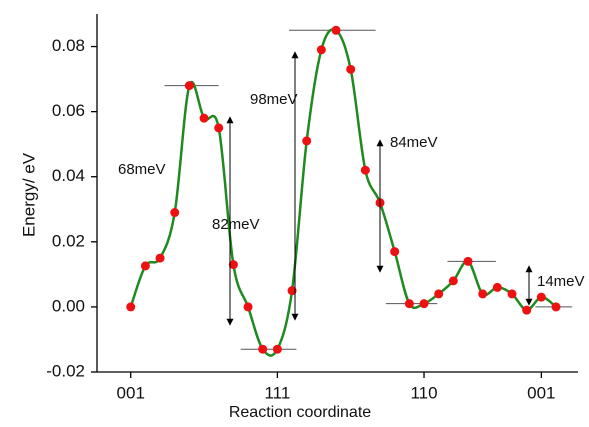 This screenshot has height=427, width=589. Describe the element at coordinates (414, 142) in the screenshot. I see `annotation: 84meV` at that location.